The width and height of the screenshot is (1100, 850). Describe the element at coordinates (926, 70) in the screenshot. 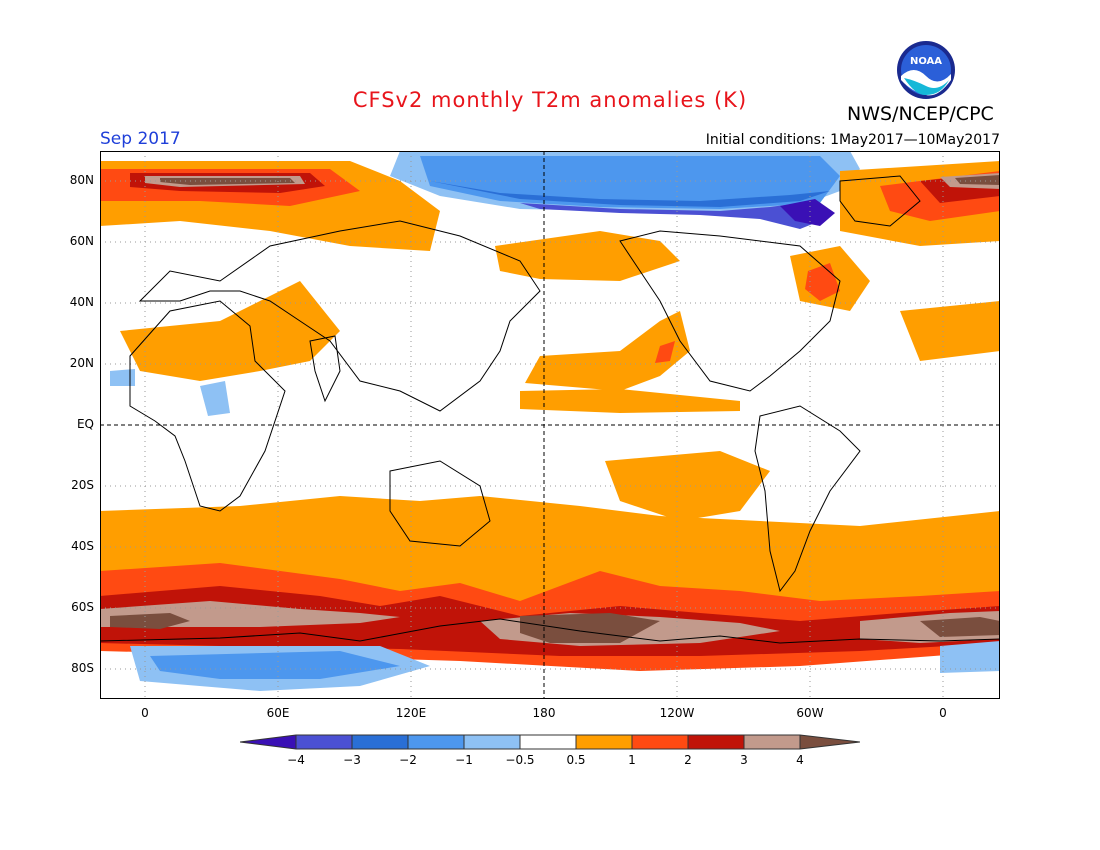

I see `noaa-logo: NOAA` at that location.